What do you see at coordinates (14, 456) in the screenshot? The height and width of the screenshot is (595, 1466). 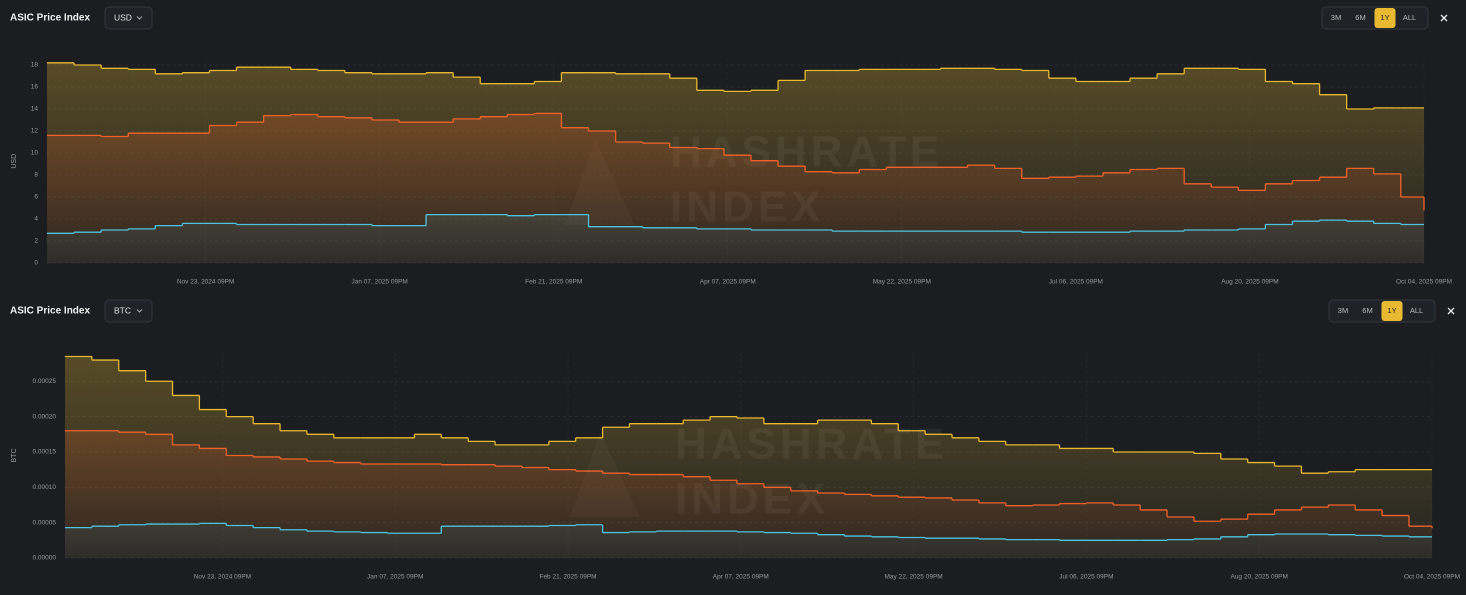 I see `y-axis-label: BTC` at bounding box center [14, 456].